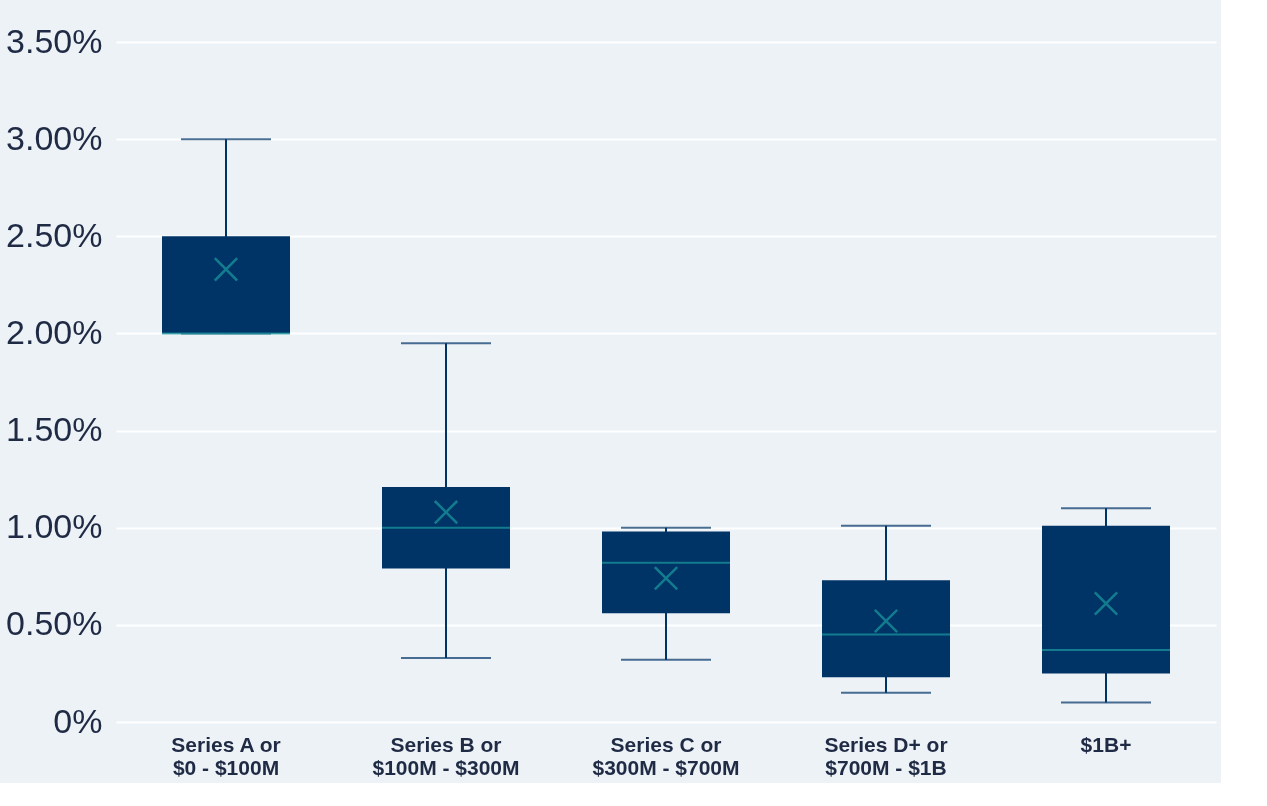  What do you see at coordinates (54, 429) in the screenshot?
I see `y-tick-label: 1.50%` at bounding box center [54, 429].